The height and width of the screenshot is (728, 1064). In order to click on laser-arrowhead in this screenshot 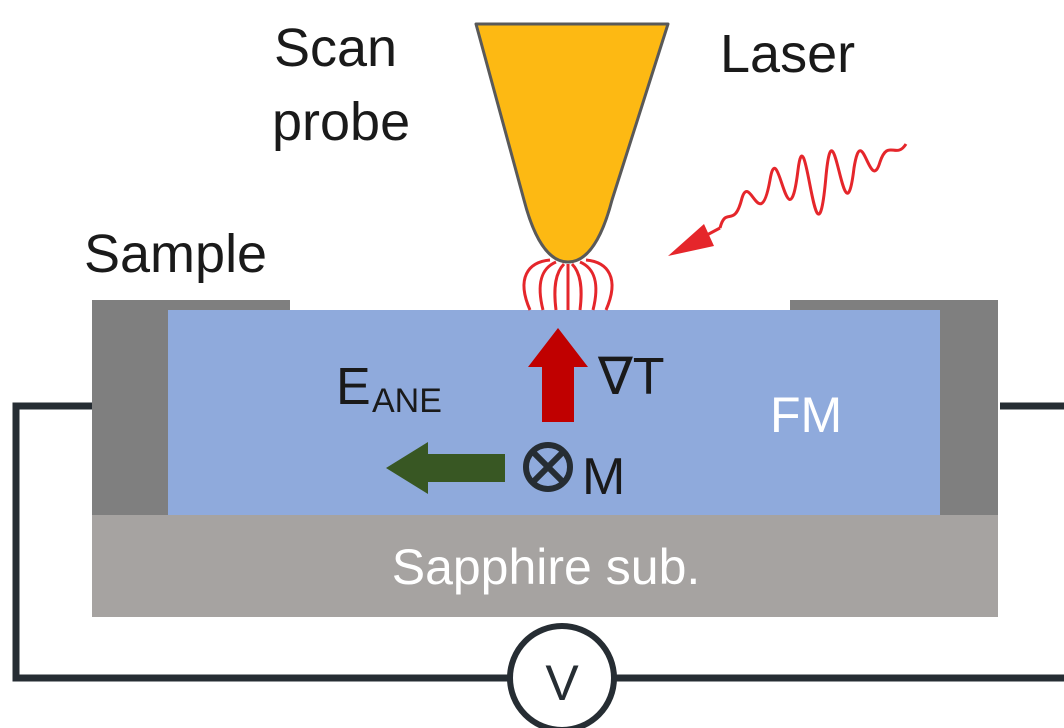, I will do `click(691, 240)`.